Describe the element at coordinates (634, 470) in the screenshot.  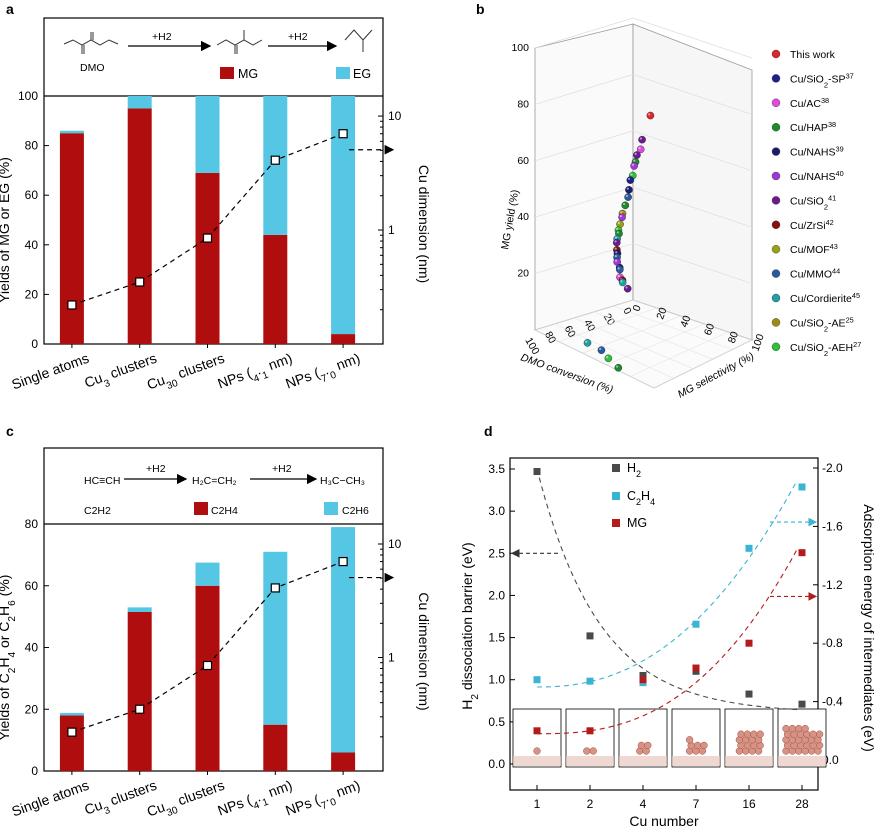
I see `legend-label: H2` at that location.